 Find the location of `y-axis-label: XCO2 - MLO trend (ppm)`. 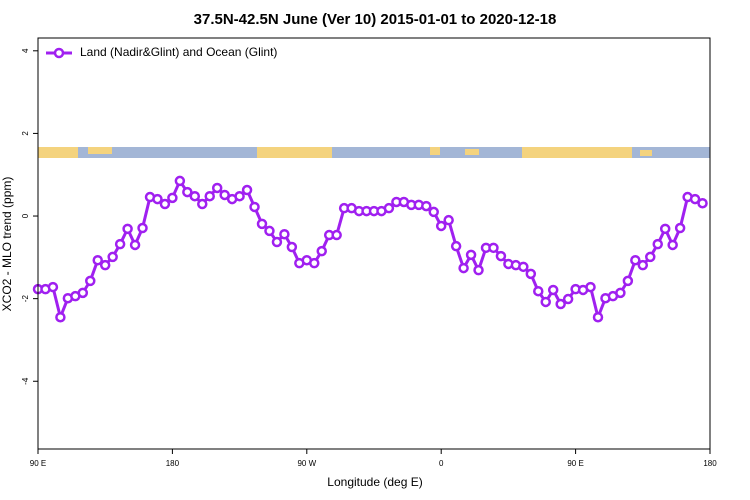

y-axis-label: XCO2 - MLO trend (ppm) is located at coordinates (7, 244).